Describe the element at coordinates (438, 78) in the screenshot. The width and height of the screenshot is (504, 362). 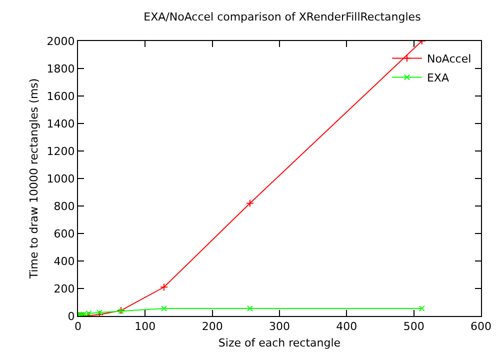
I see `legend-label: EXA` at that location.